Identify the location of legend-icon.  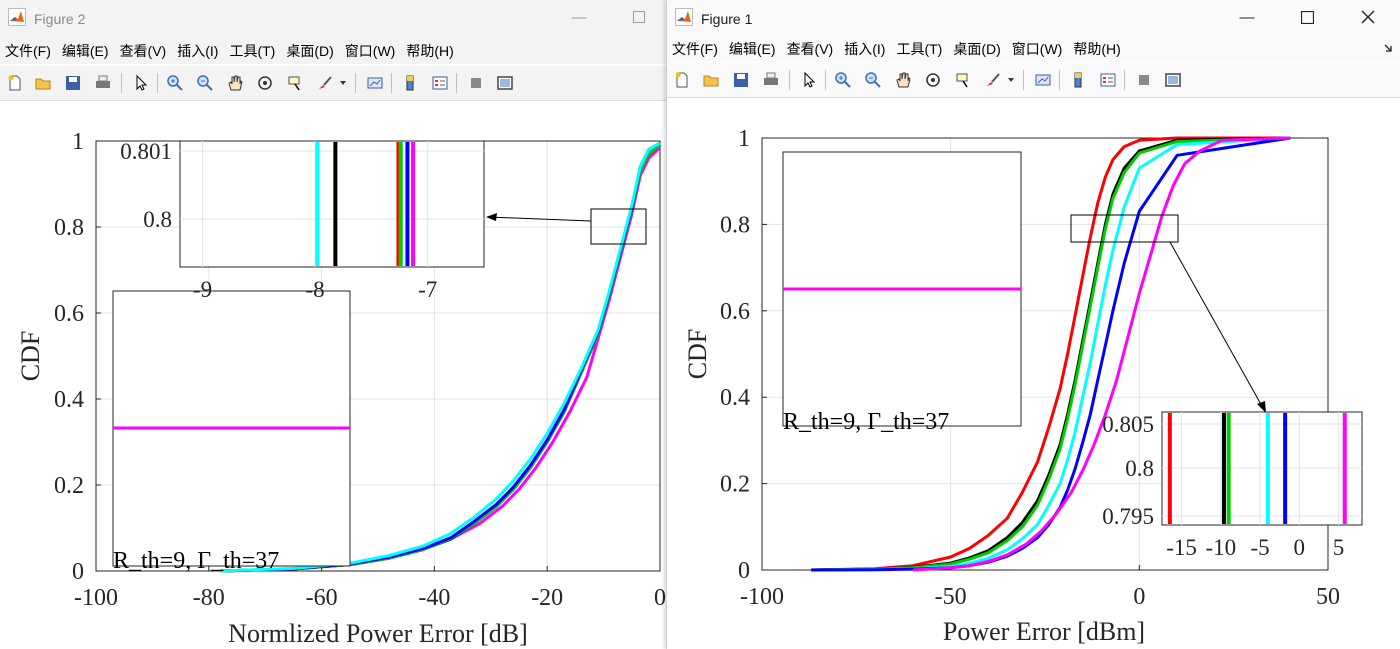
(1108, 80).